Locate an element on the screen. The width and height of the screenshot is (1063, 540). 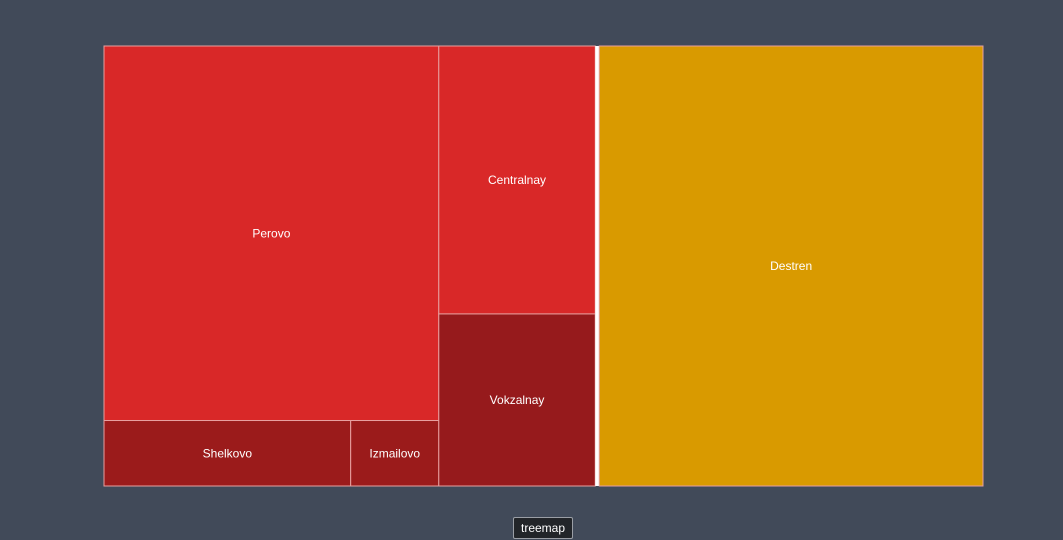
treemap-label-perovo: Perovo is located at coordinates (271, 233).